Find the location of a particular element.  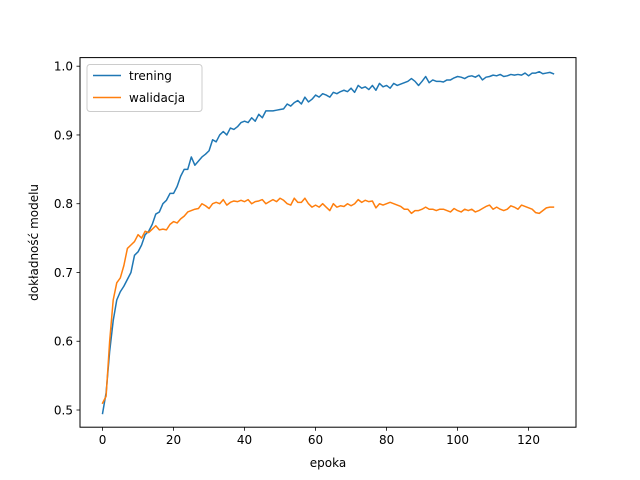

x-tick-label: 20 is located at coordinates (173, 440).